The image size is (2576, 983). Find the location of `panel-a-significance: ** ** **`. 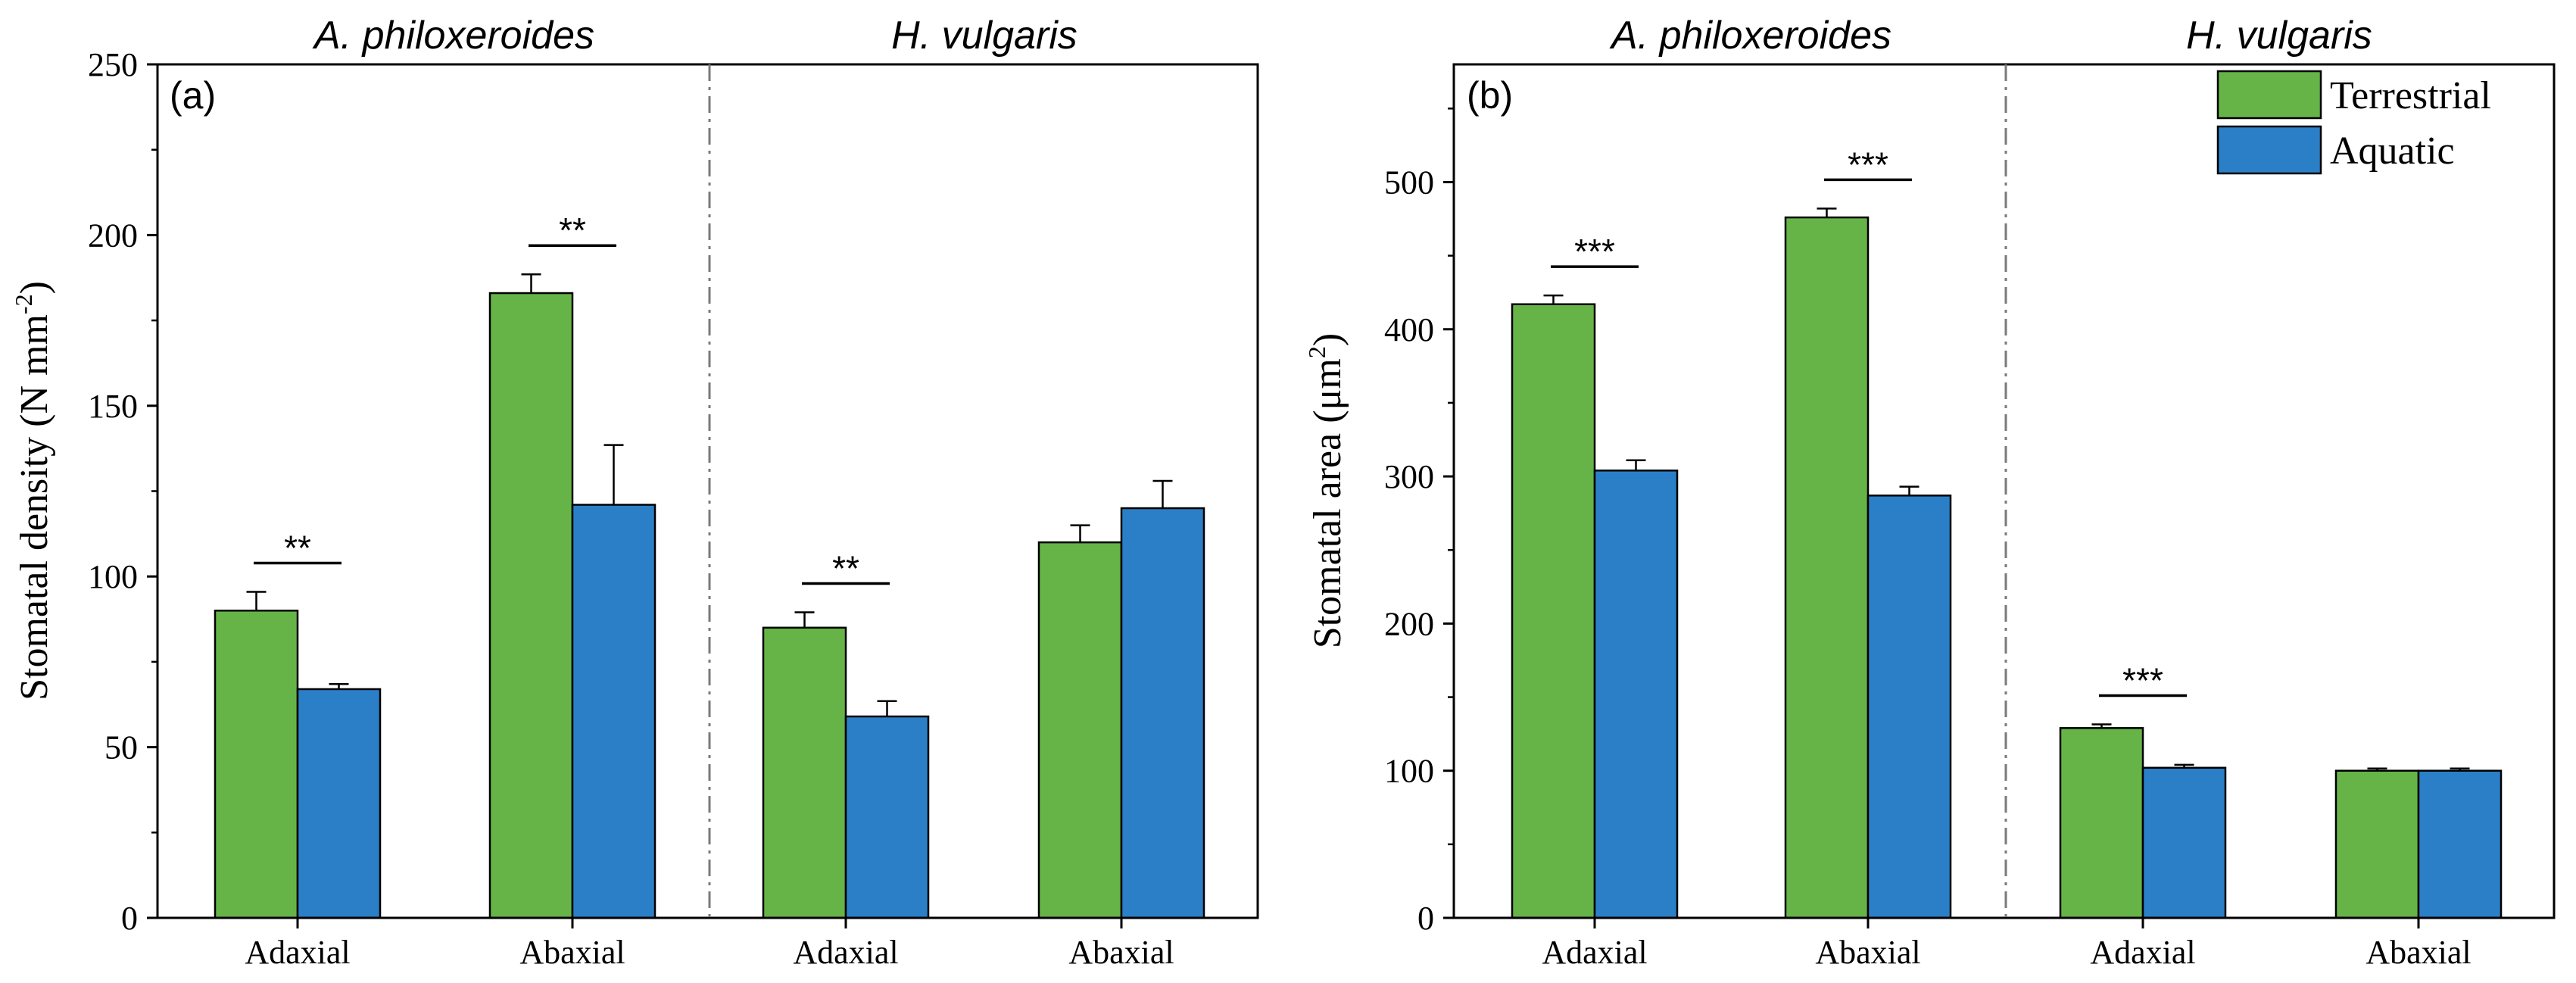

panel-a-significance: ** ** ** is located at coordinates (572, 400).